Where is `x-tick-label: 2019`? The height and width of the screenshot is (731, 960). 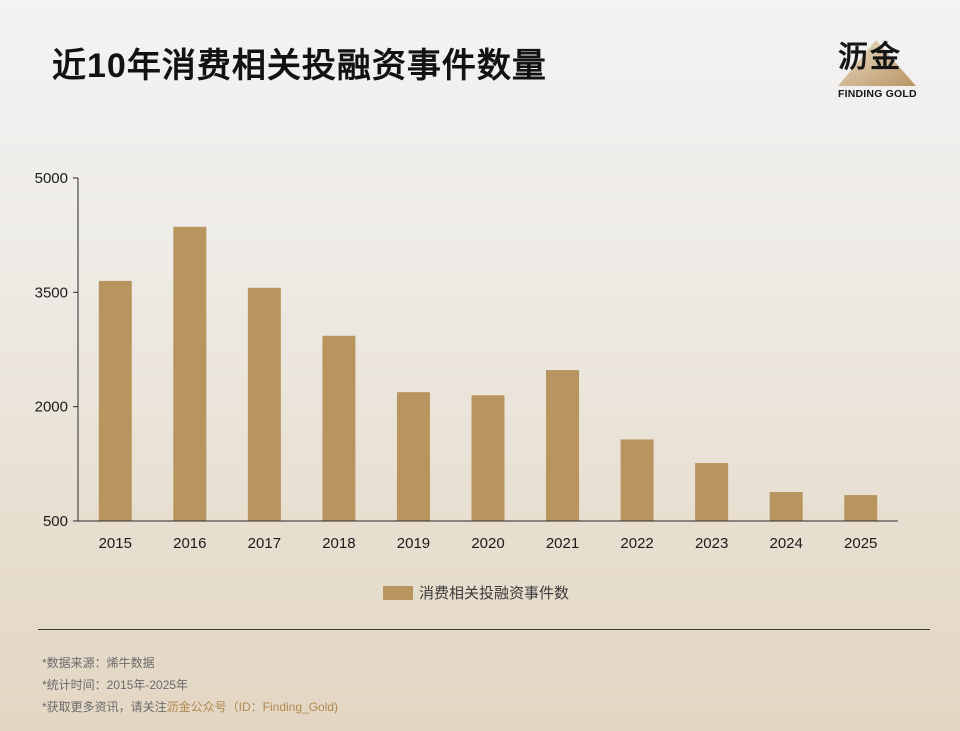
x-tick-label: 2019 is located at coordinates (413, 543).